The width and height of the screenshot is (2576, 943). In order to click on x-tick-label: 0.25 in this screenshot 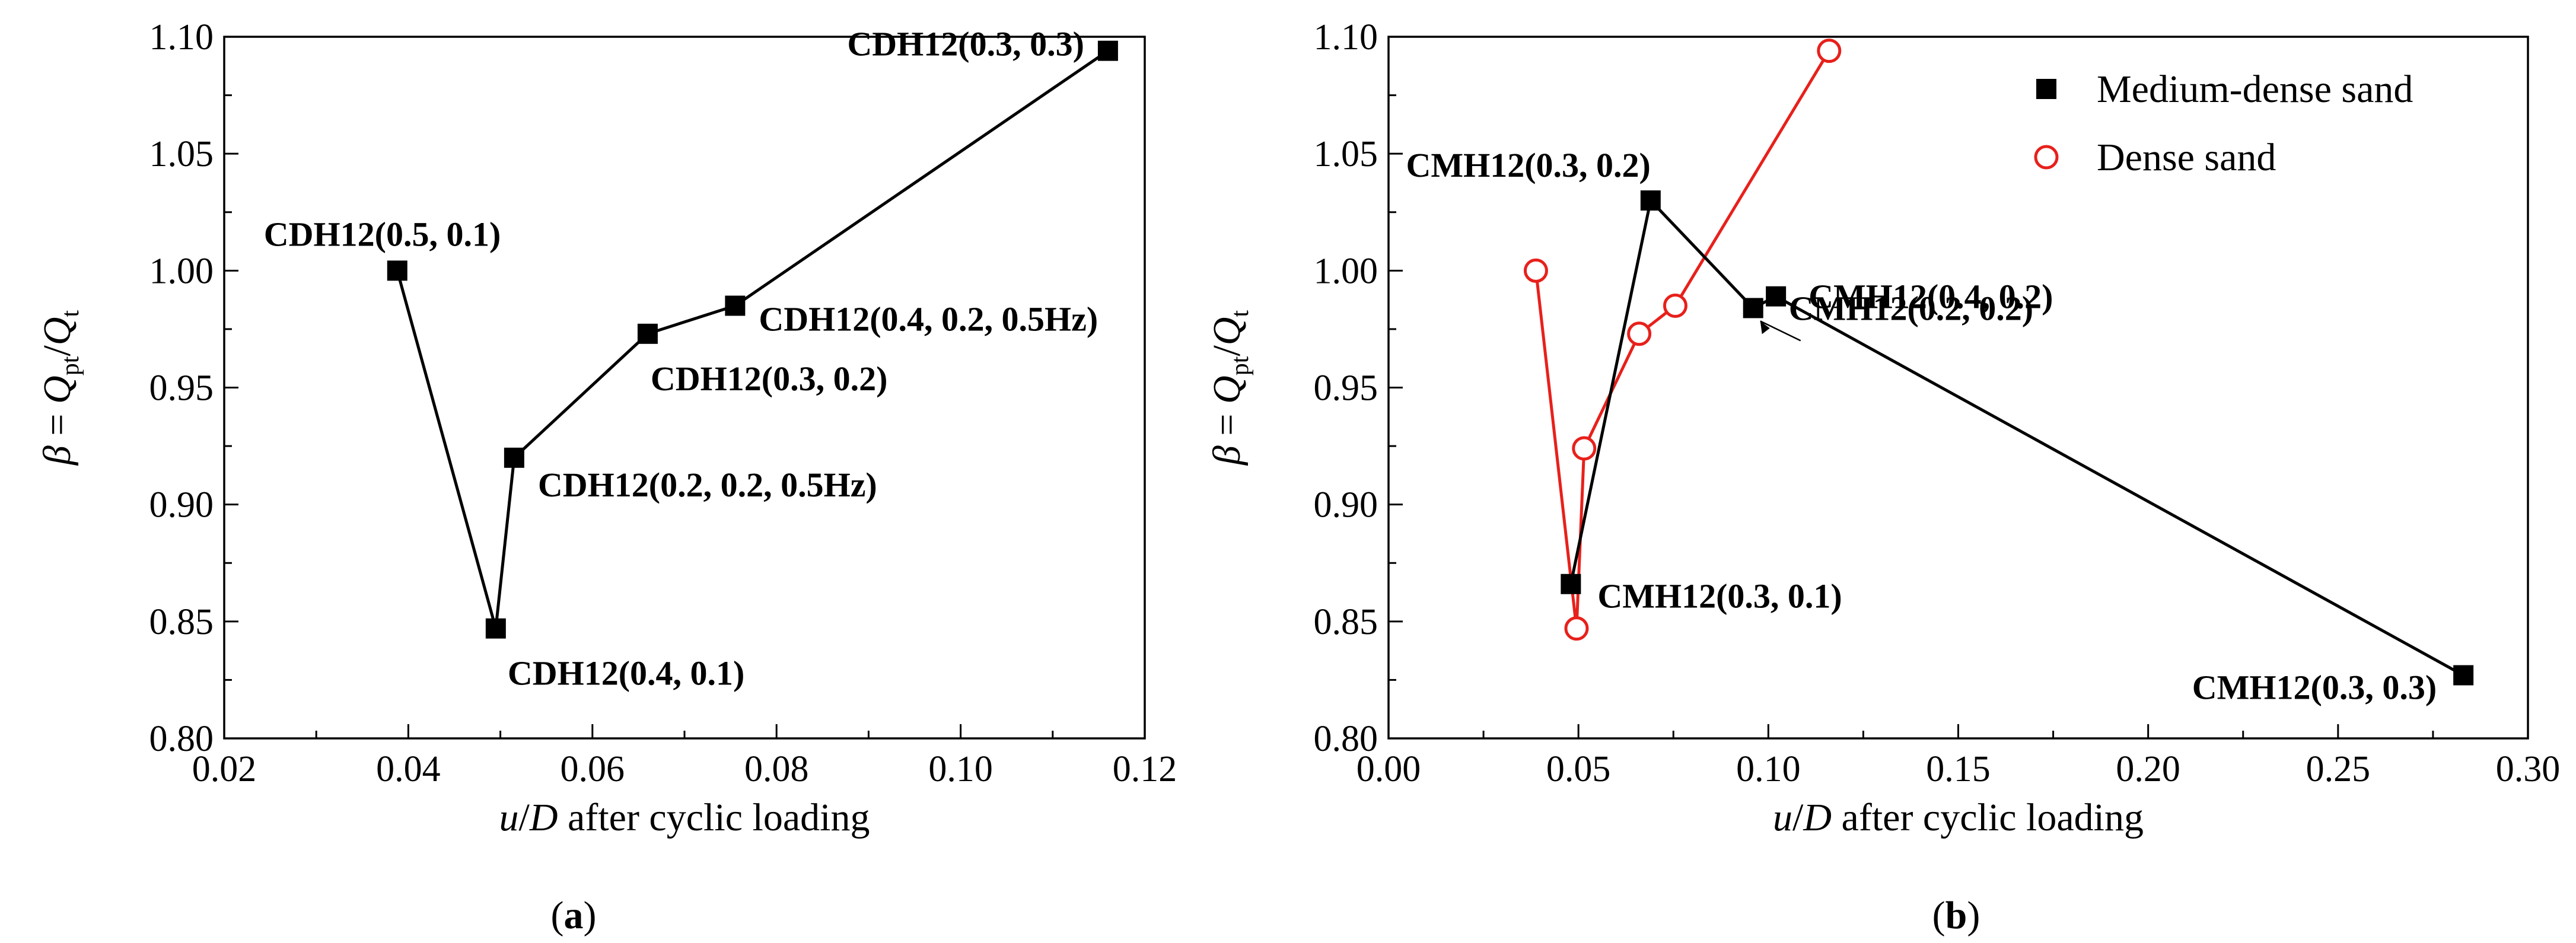, I will do `click(2338, 769)`.